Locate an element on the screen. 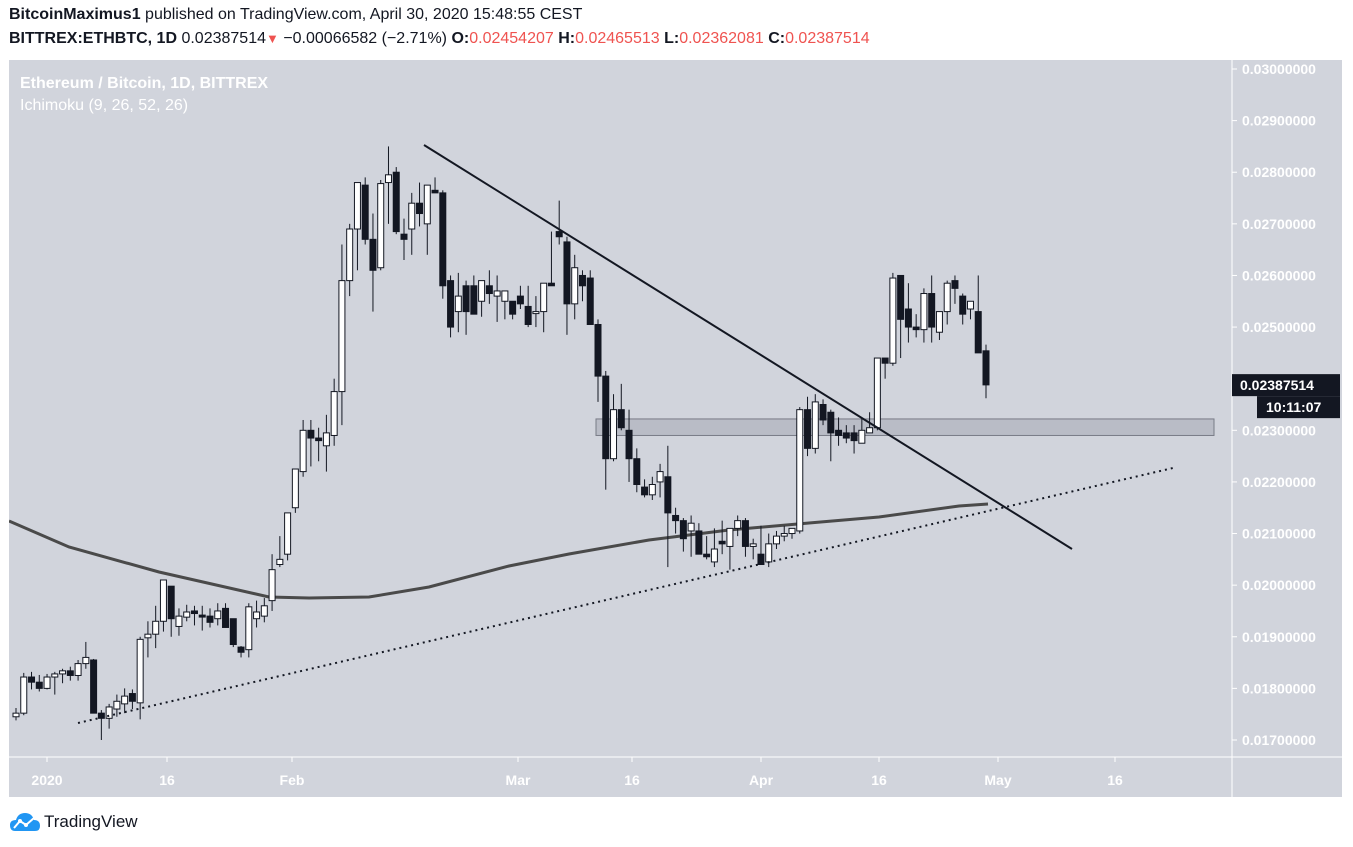  tradingview-brand: TradingView is located at coordinates (91, 821).